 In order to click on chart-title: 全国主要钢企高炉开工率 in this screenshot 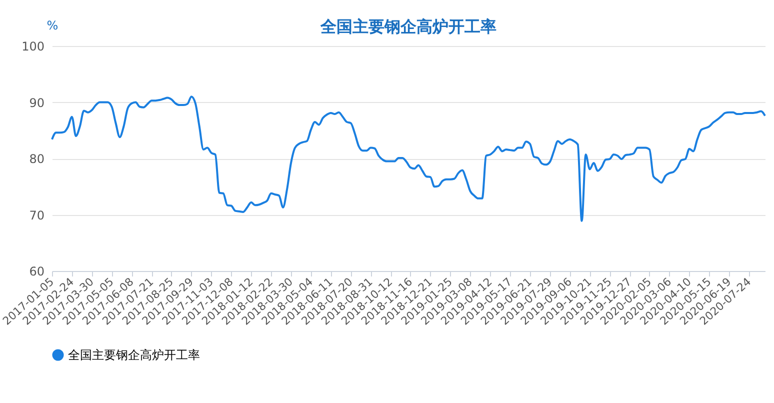, I will do `click(408, 26)`.